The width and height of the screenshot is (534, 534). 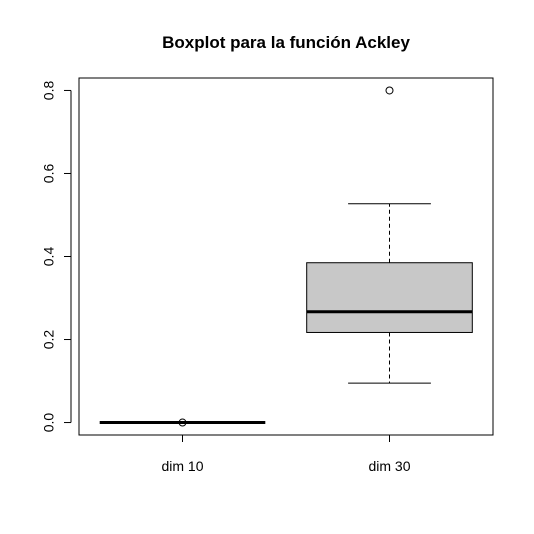 I want to click on y-tick-label: 0.8, so click(x=49, y=91).